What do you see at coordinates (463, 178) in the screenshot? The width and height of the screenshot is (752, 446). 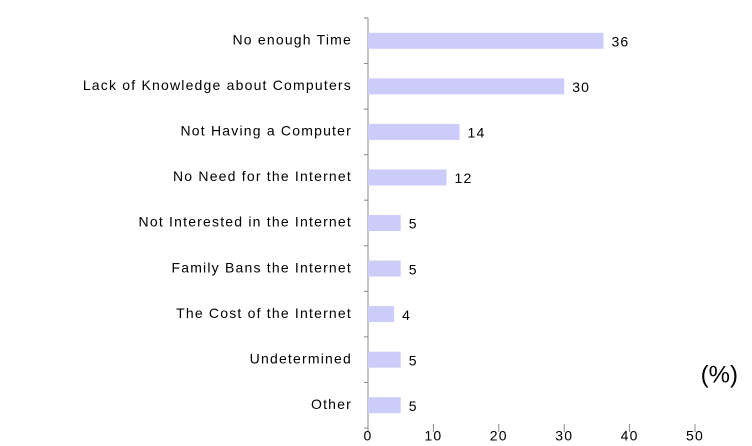 I see `value-label: 12` at bounding box center [463, 178].